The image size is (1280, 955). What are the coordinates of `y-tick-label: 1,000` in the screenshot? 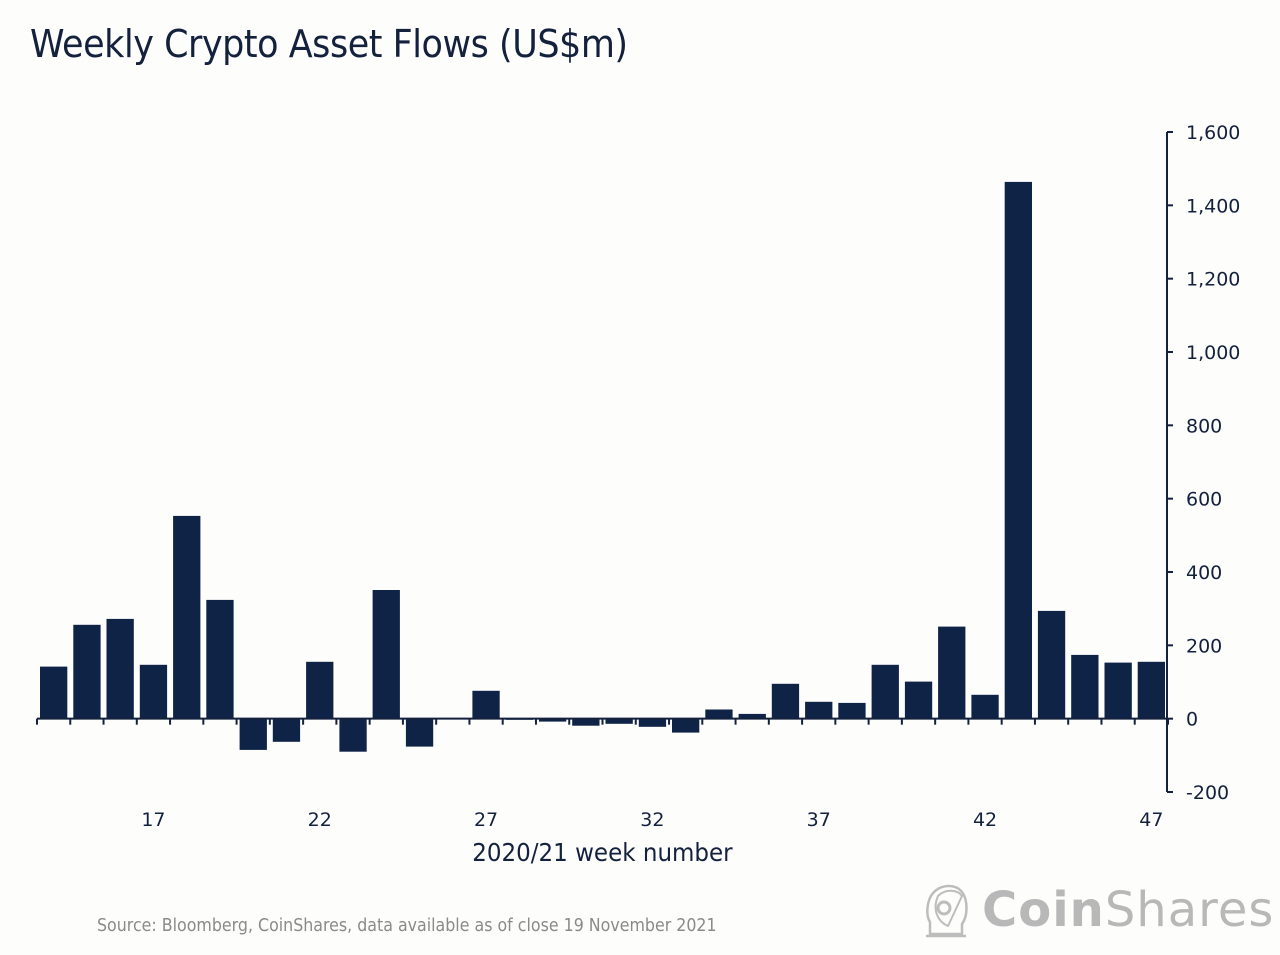 It's located at (1213, 353).